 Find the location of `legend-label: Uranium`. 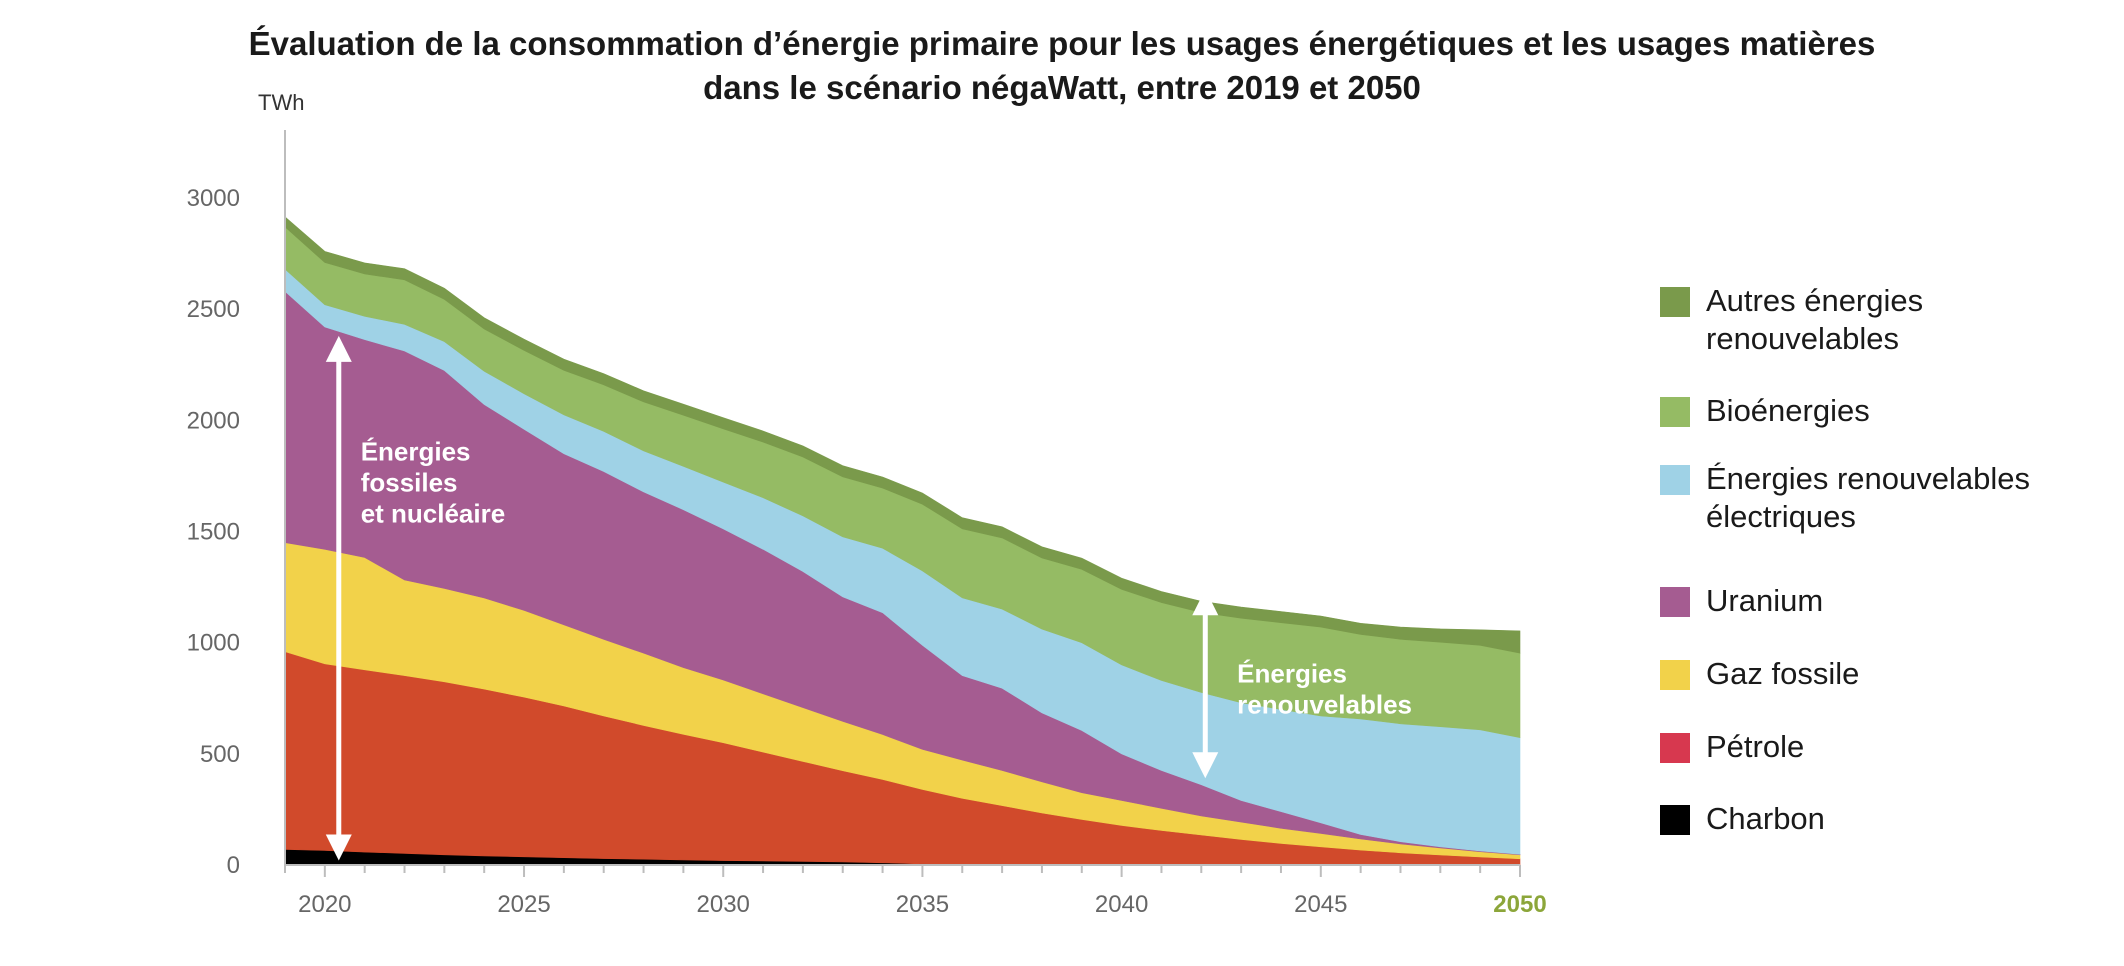

legend-label: Uranium is located at coordinates (1765, 600).